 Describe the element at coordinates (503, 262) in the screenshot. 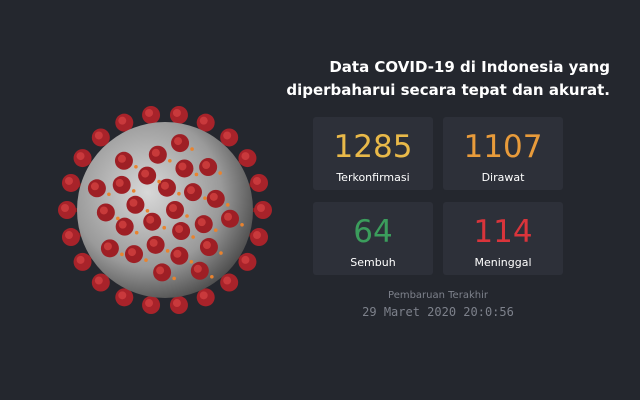

I see `stat-label: Meninggal` at that location.